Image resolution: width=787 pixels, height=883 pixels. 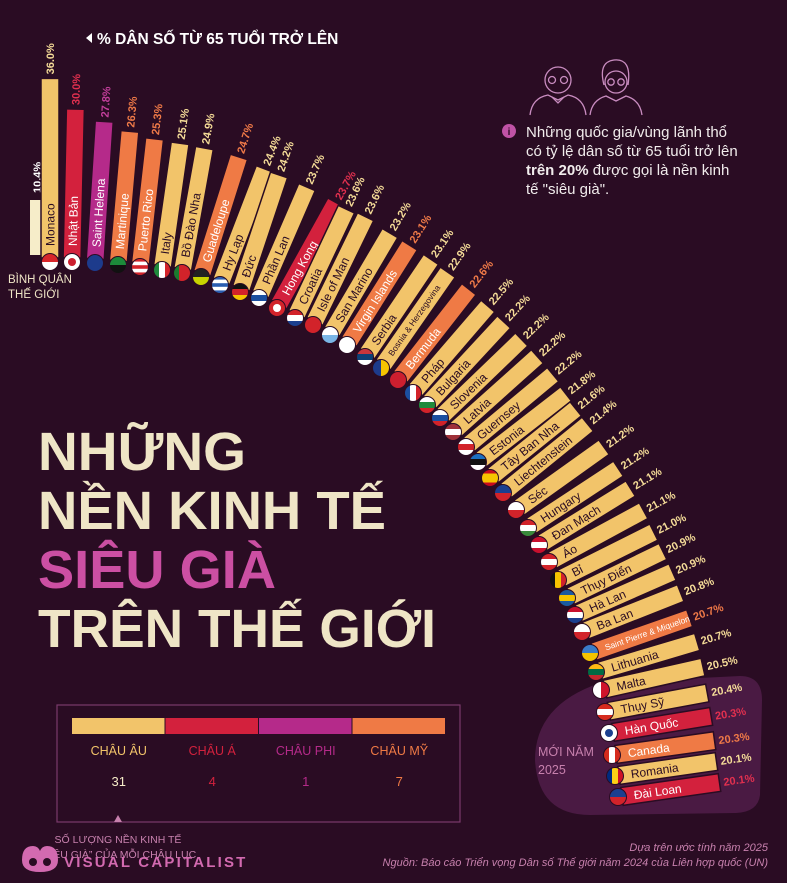 I want to click on bar-label: Nhật Bản, so click(x=73, y=221).